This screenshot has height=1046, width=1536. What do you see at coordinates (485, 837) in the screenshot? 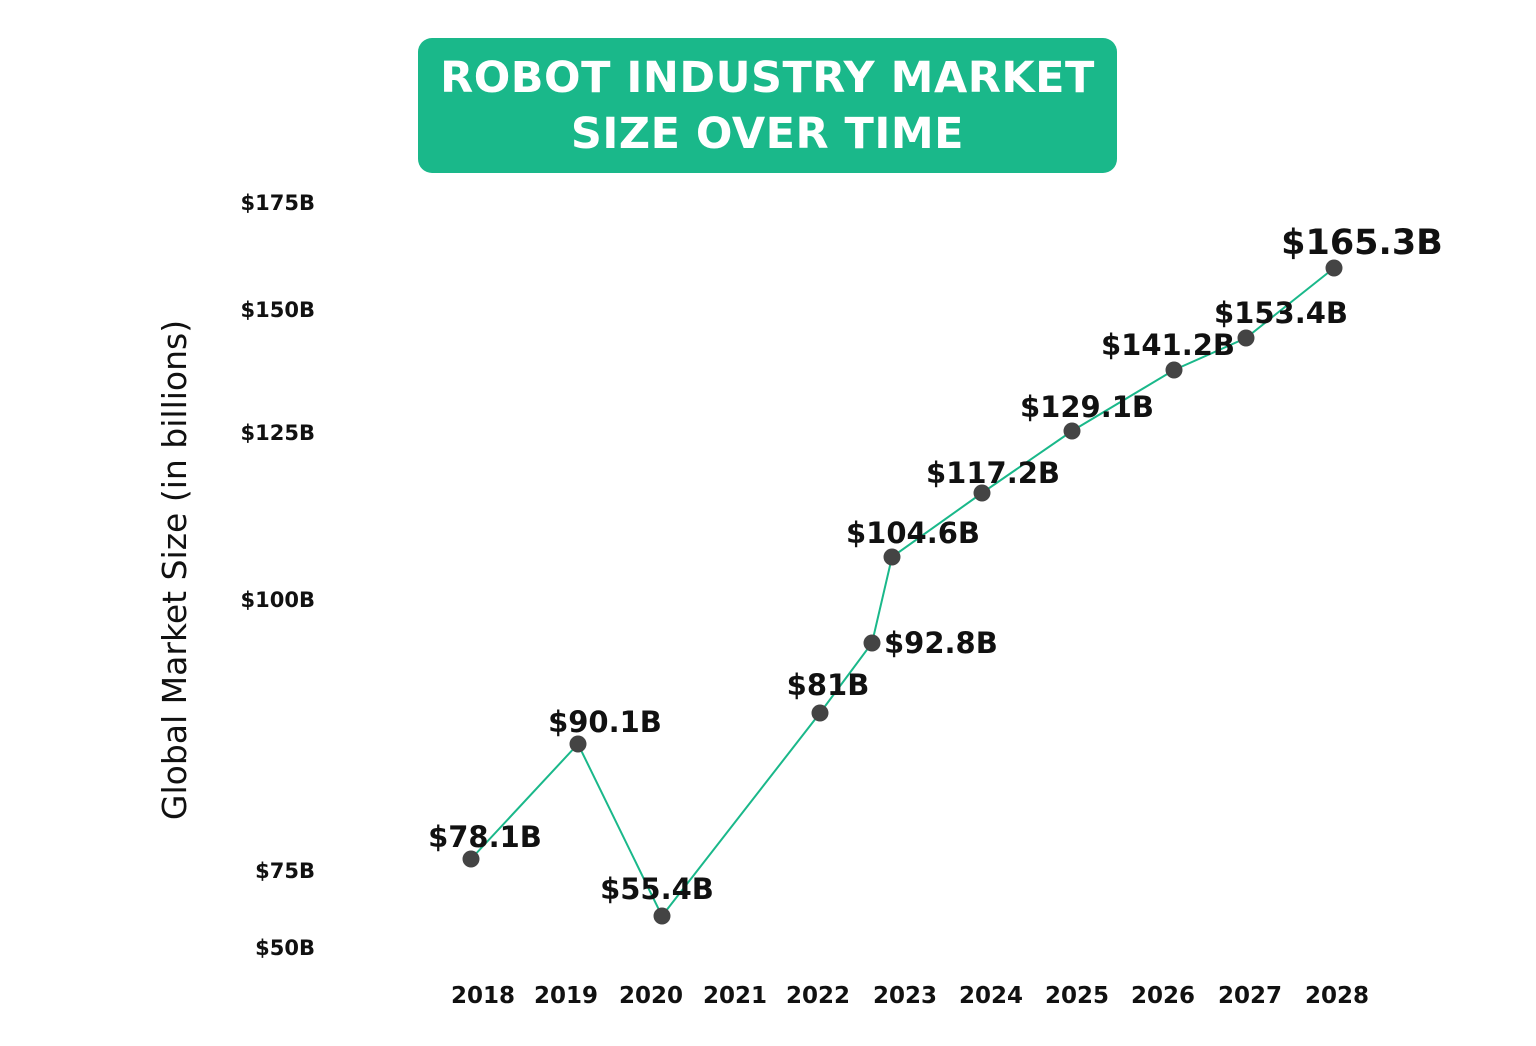
I see `data-label: $78.1B` at bounding box center [485, 837].